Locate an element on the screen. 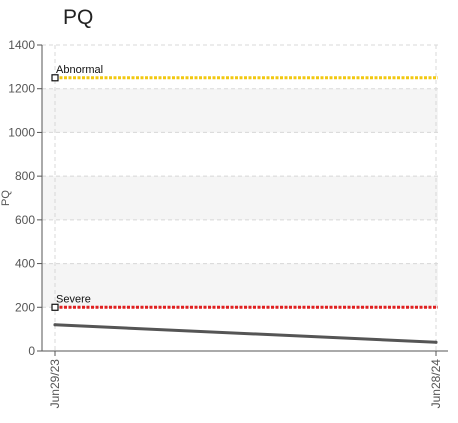 This screenshot has height=423, width=458. x-tick-labels: Jun29/23 Jun28/24 is located at coordinates (245, 384).